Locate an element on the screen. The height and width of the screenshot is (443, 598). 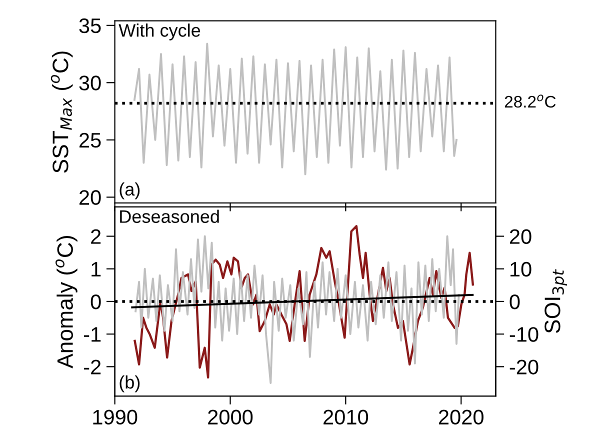
x-tick-label: 2010 is located at coordinates (346, 417).